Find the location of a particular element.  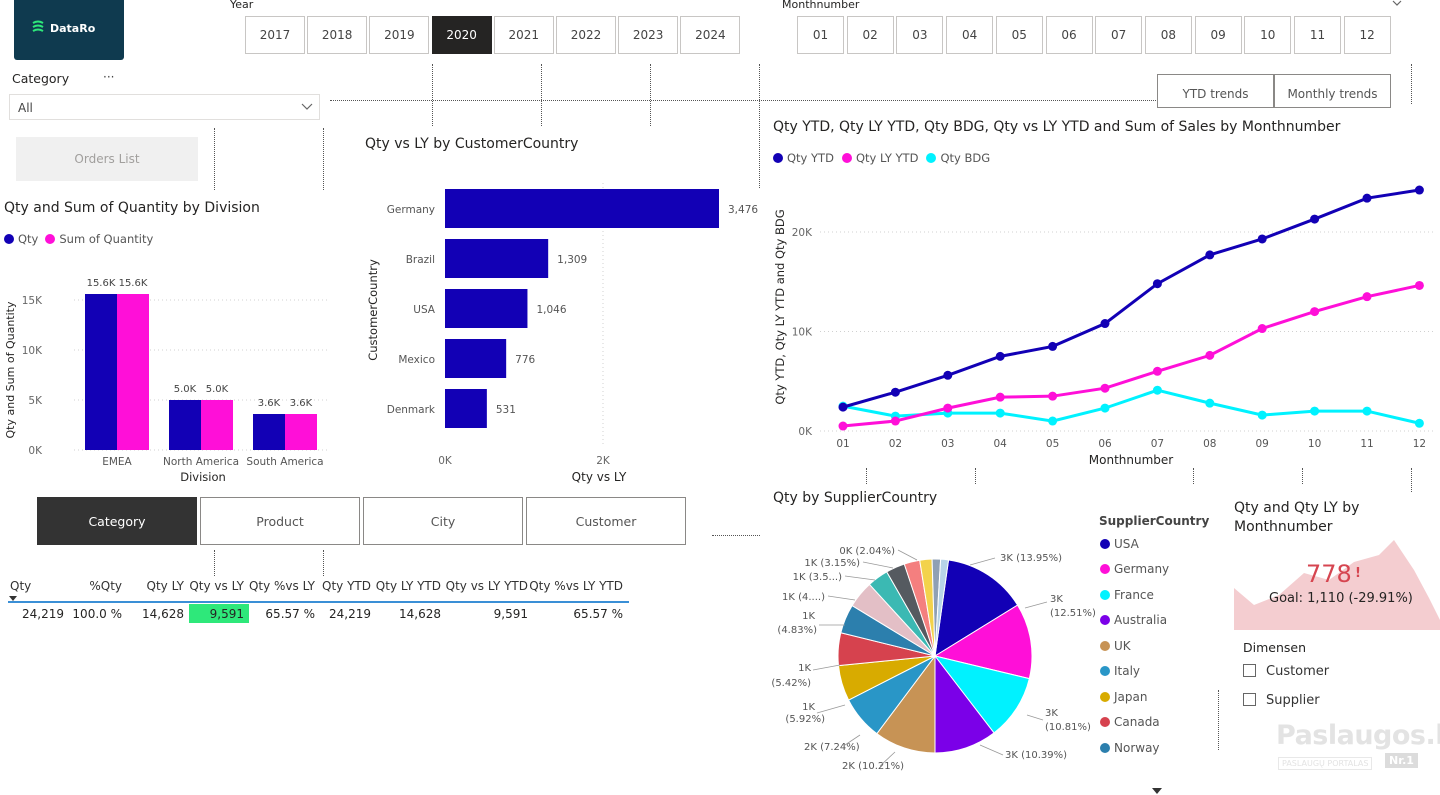

pie-slice-germany is located at coordinates (983, 642).